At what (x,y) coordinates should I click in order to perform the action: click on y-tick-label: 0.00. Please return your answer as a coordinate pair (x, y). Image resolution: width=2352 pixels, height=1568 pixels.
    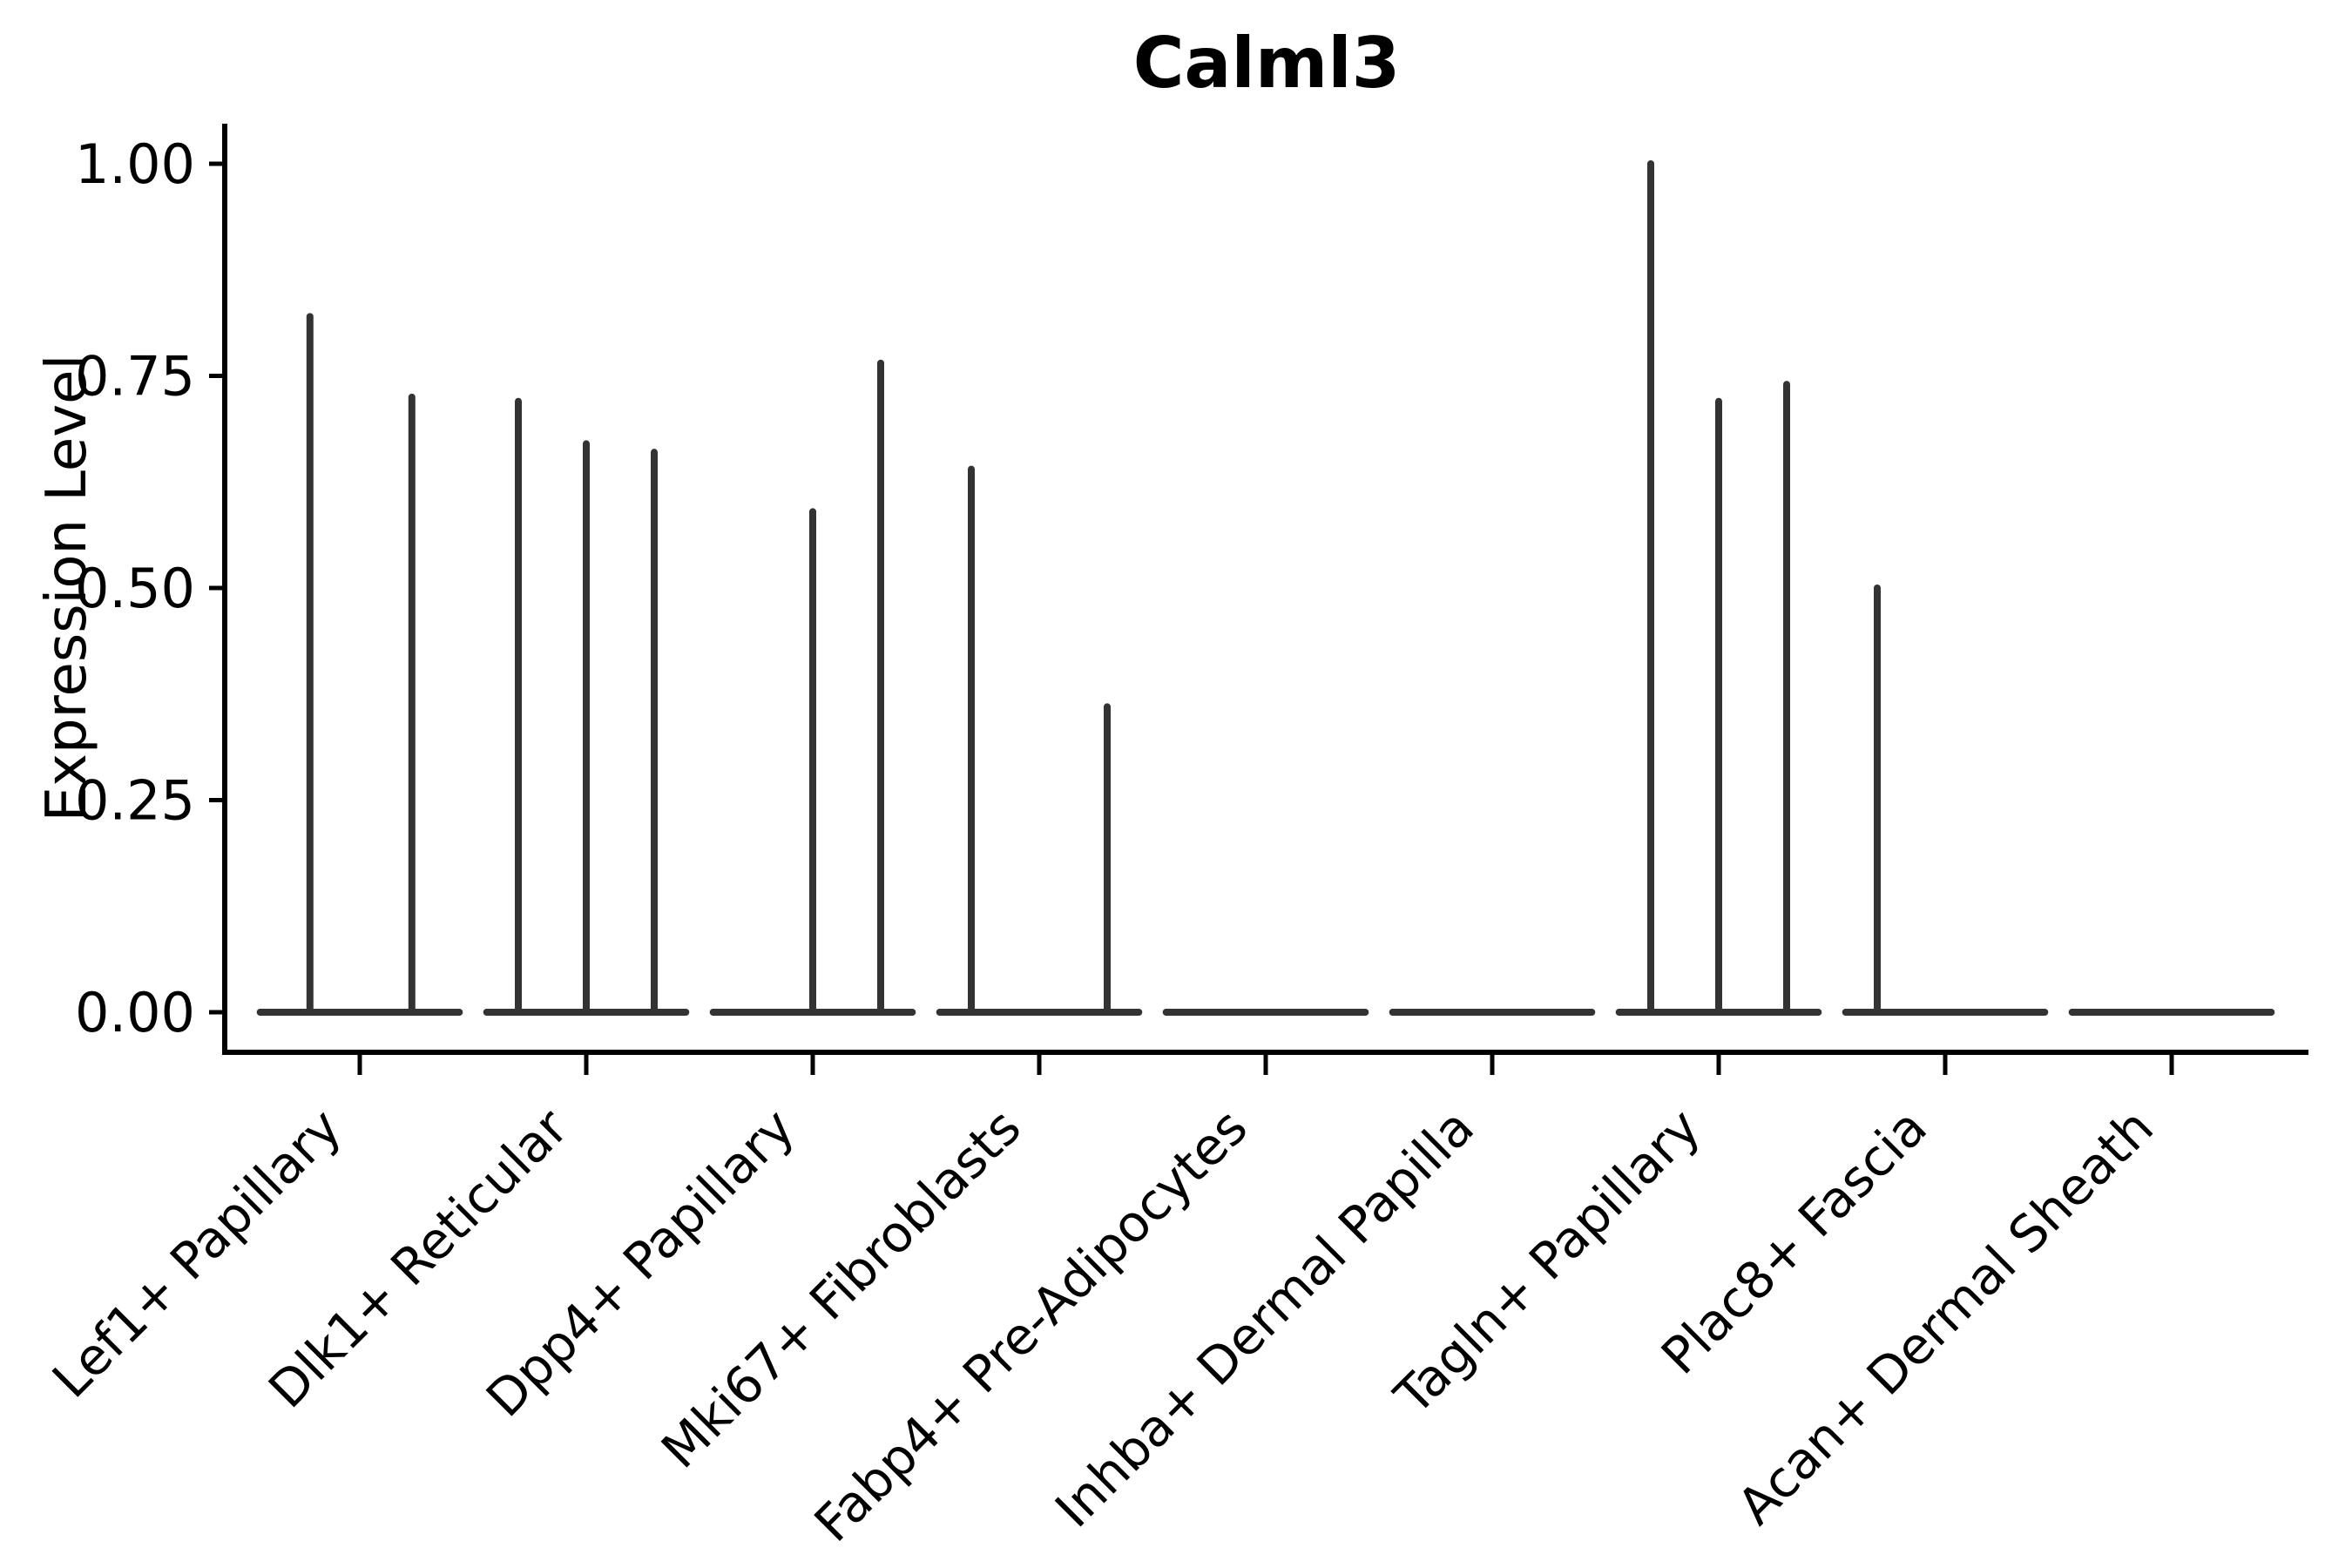
    Looking at the image, I should click on (135, 1013).